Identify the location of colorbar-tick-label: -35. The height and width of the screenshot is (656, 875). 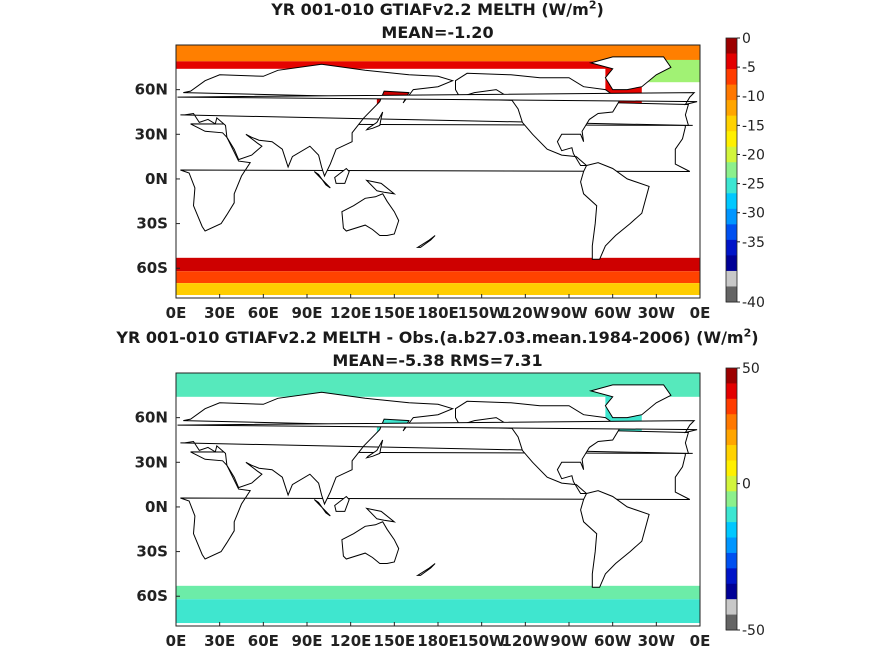
(753, 243).